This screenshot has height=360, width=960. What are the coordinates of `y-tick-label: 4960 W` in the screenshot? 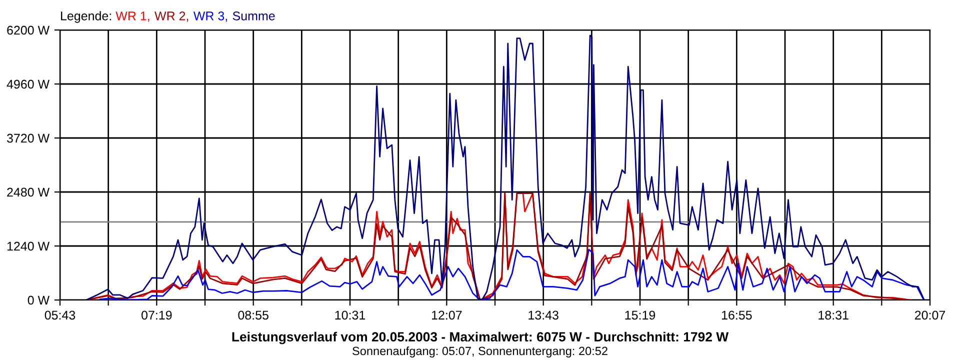 It's located at (28, 84).